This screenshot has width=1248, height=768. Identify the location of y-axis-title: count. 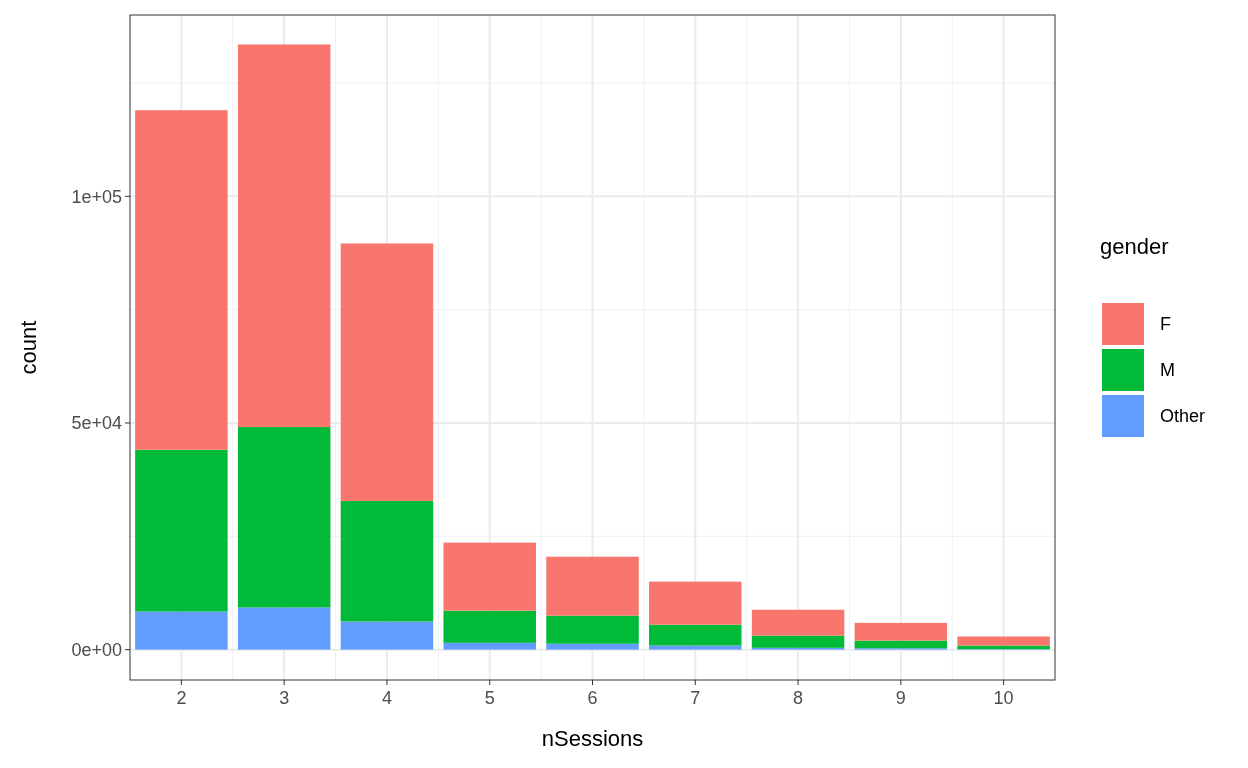
(28, 347).